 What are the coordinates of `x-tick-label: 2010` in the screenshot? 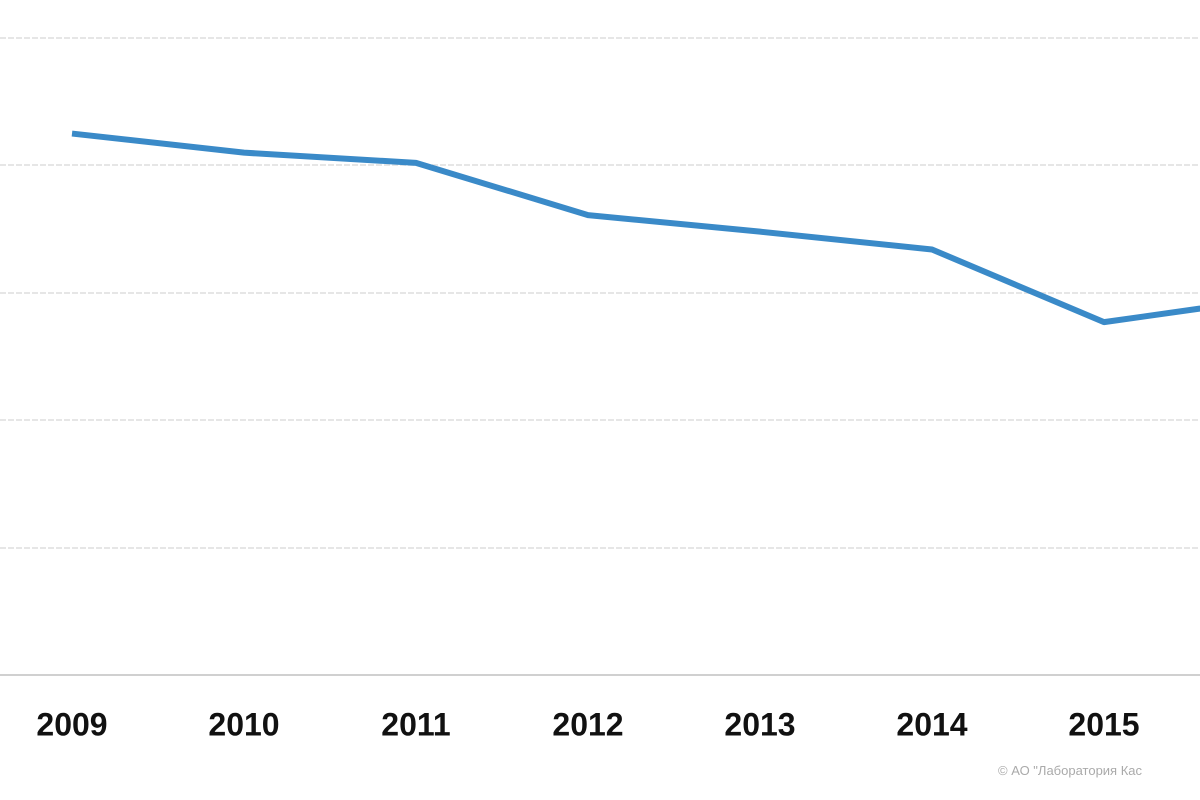 It's located at (243, 724).